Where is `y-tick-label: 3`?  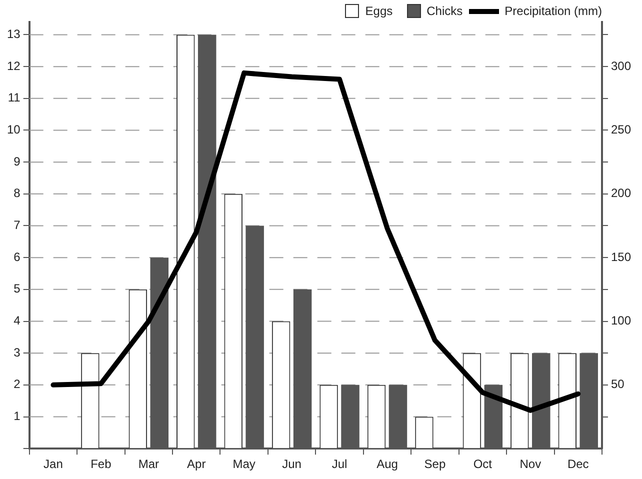 y-tick-label: 3 is located at coordinates (17, 352).